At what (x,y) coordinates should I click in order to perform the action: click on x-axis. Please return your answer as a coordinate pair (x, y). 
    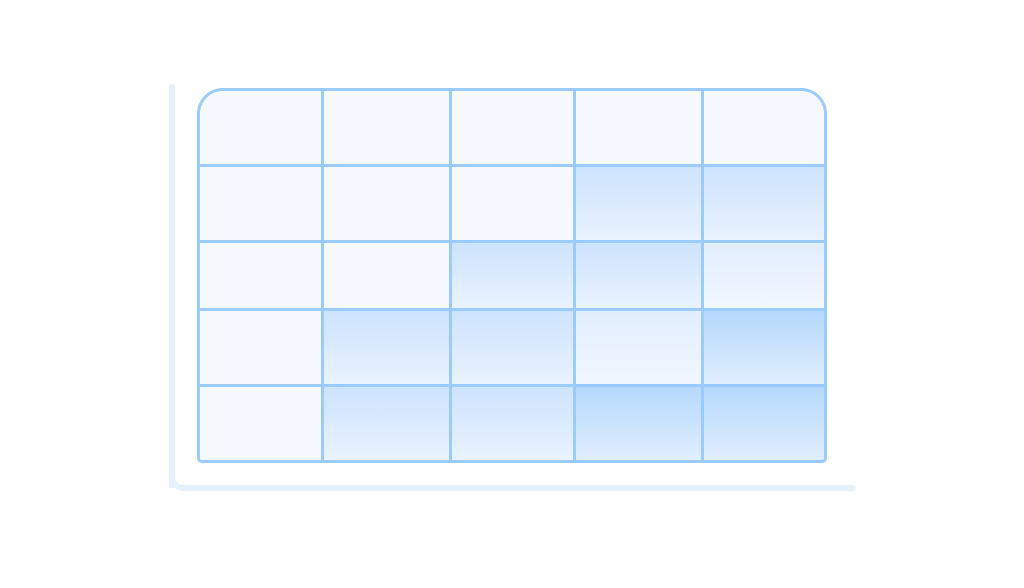
    Looking at the image, I should click on (523, 488).